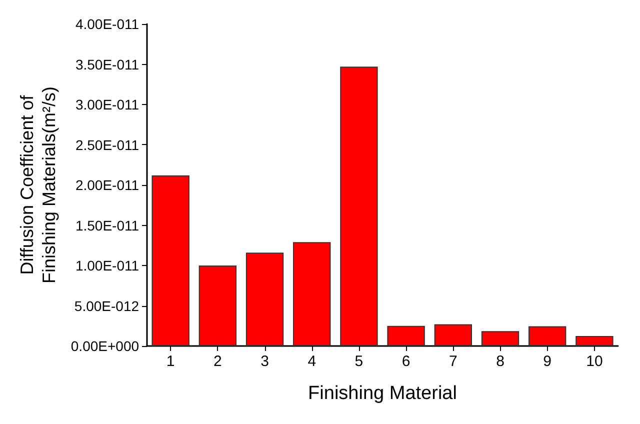 Image resolution: width=640 pixels, height=424 pixels. What do you see at coordinates (170, 361) in the screenshot?
I see `x-tick-label: 1` at bounding box center [170, 361].